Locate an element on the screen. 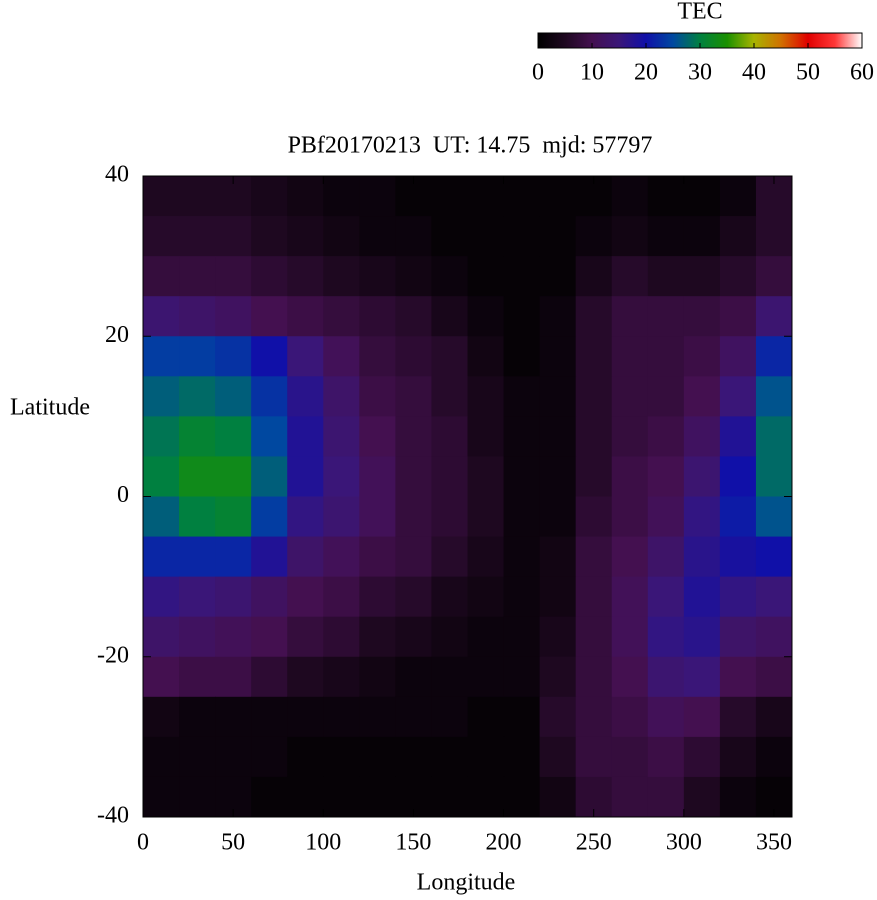 This screenshot has height=900, width=877. x-axis-label: Longitude is located at coordinates (466, 883).